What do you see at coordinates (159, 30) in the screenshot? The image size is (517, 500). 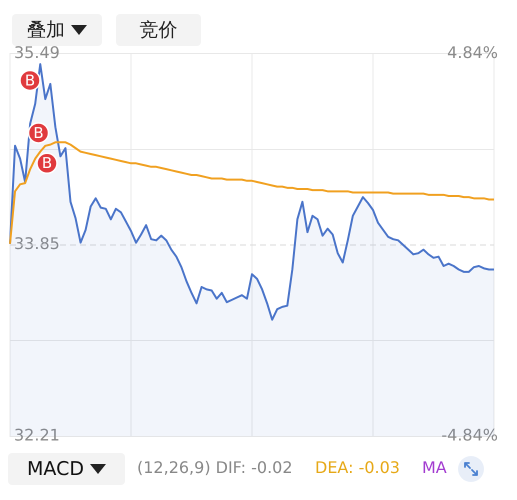 I see `text: 竞价` at bounding box center [159, 30].